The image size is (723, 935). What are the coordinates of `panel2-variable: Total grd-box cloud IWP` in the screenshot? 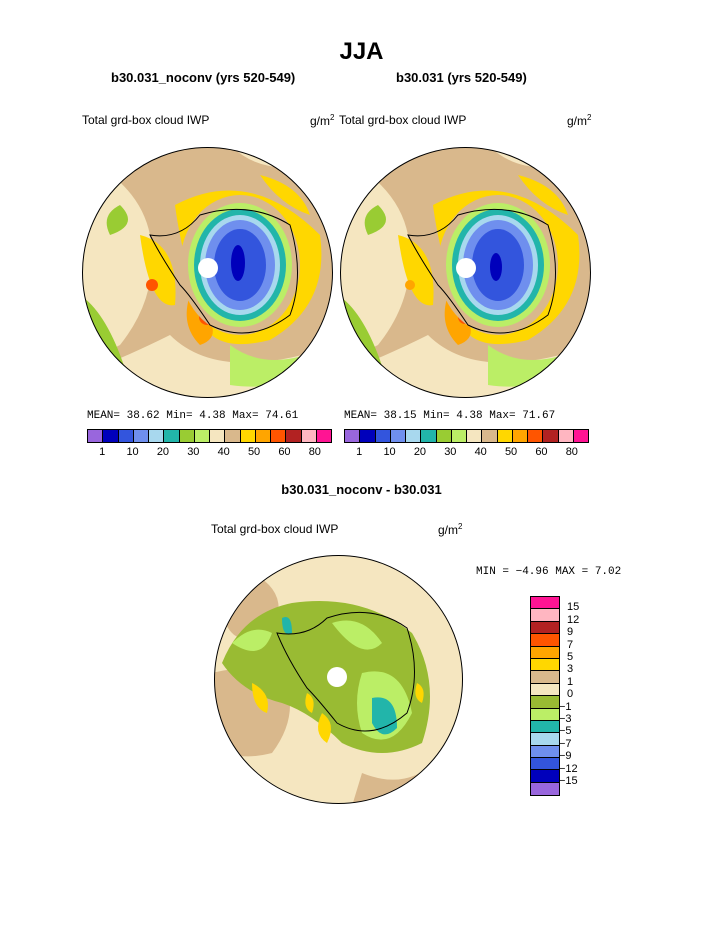 It's located at (403, 120).